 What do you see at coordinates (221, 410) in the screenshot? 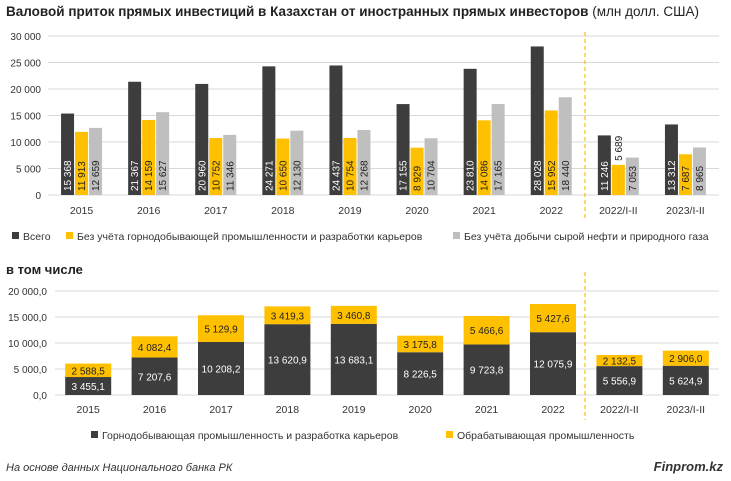
I see `x-tick-label: 2017` at bounding box center [221, 410].